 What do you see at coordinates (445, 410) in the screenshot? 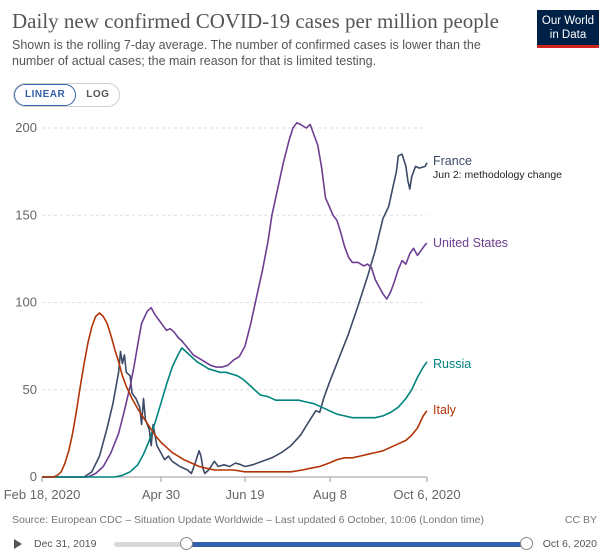
I see `series-label: Italy` at bounding box center [445, 410].